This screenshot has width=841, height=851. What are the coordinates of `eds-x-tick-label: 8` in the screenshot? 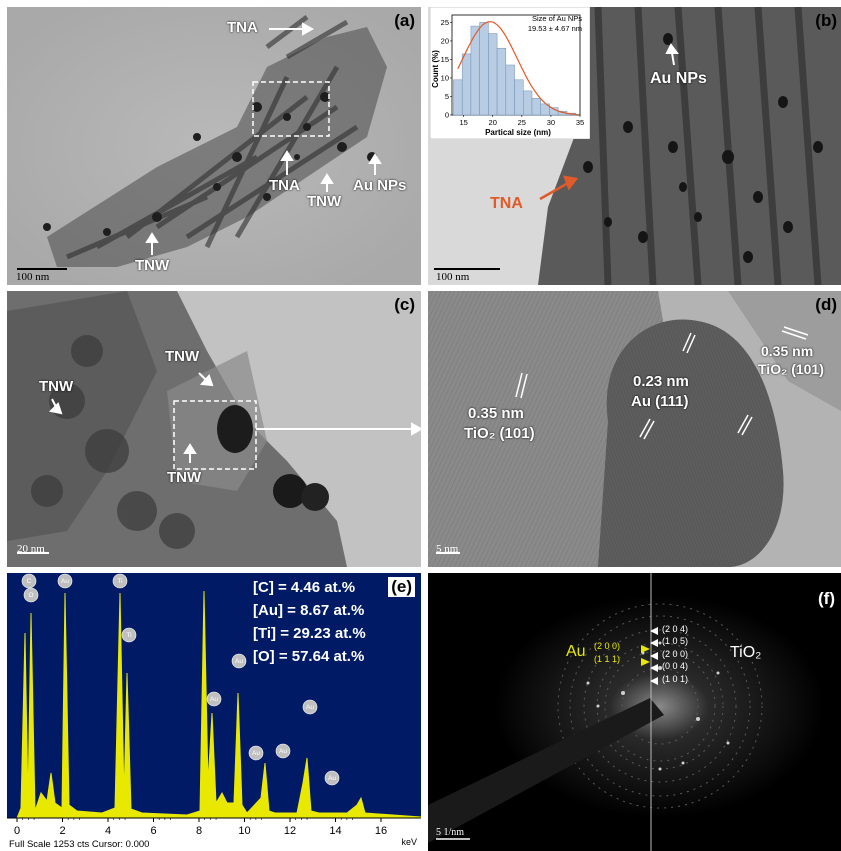 It's located at (199, 831).